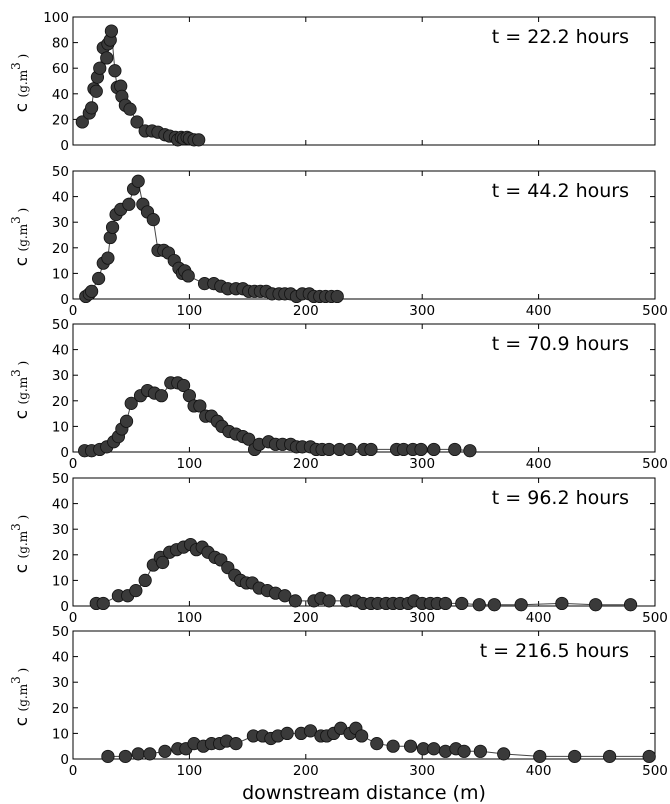 This screenshot has height=804, width=670. What do you see at coordinates (364, 81) in the screenshot?
I see `axes-frame` at bounding box center [364, 81].